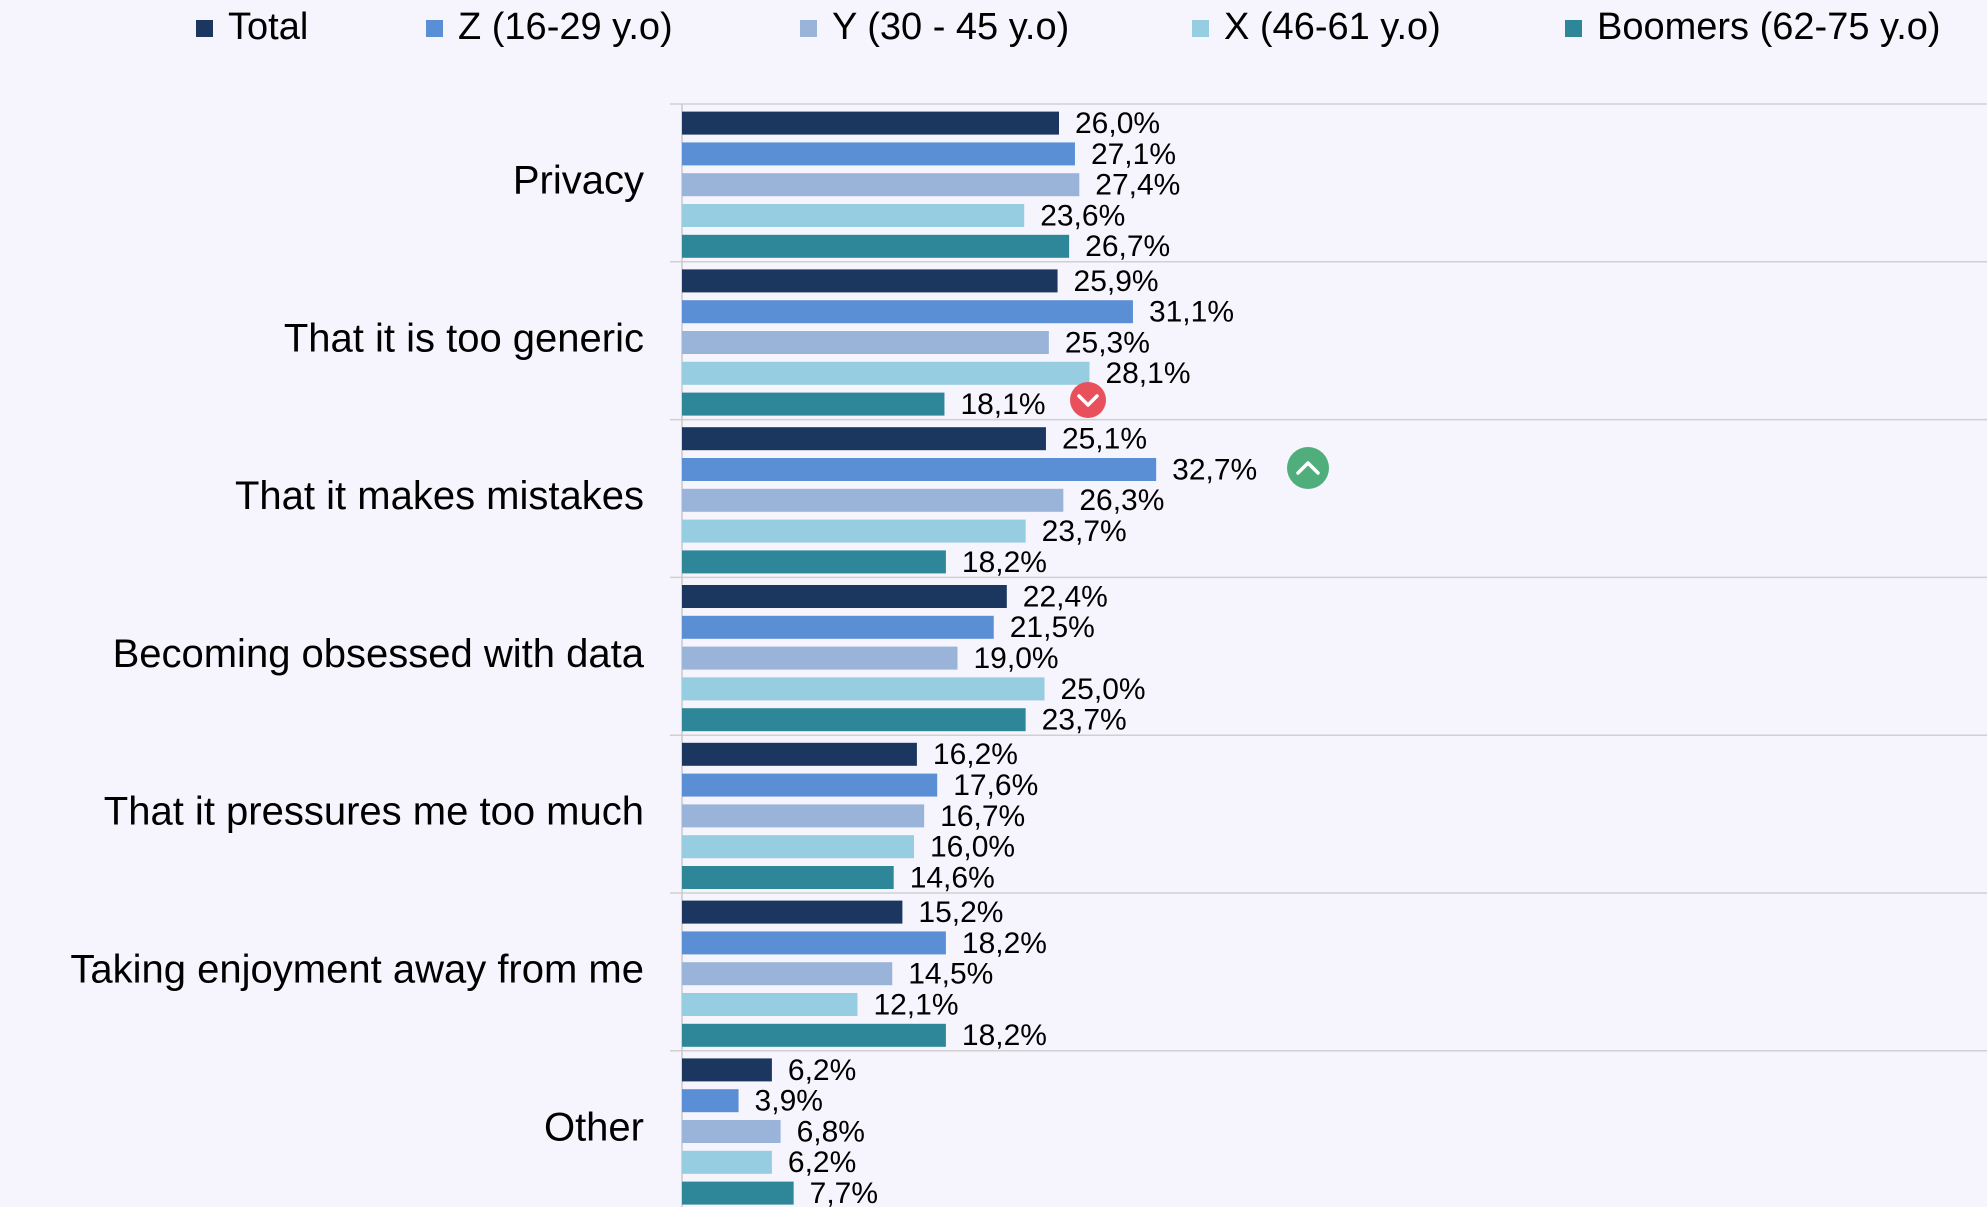 This screenshot has width=1987, height=1207. Describe the element at coordinates (1117, 123) in the screenshot. I see `value-label: 26,0%` at that location.